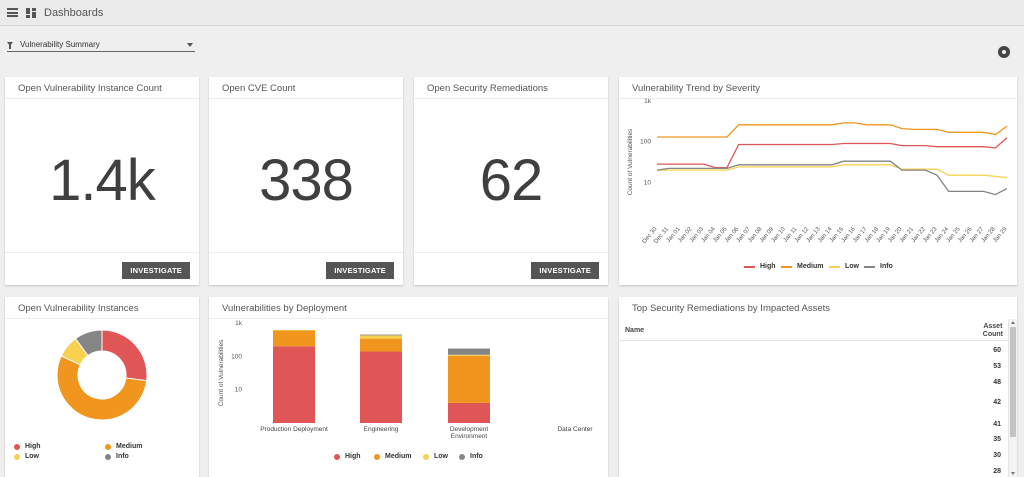 The height and width of the screenshot is (477, 1024). What do you see at coordinates (469, 429) in the screenshot?
I see `x-category-label: Development` at bounding box center [469, 429].